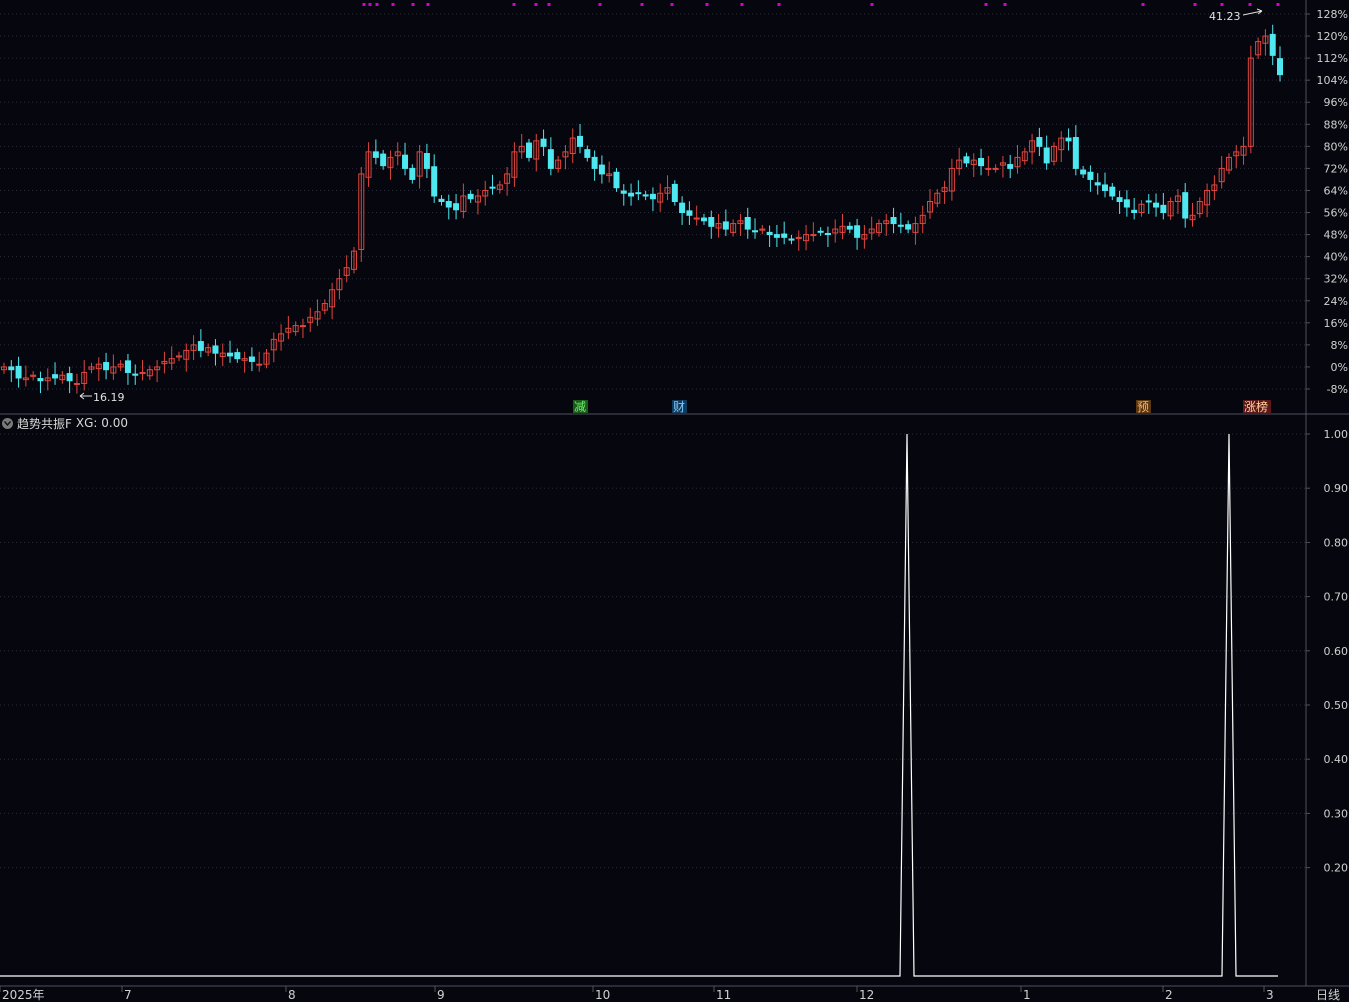  I want to click on event-tag-label: 预, so click(1143, 407).